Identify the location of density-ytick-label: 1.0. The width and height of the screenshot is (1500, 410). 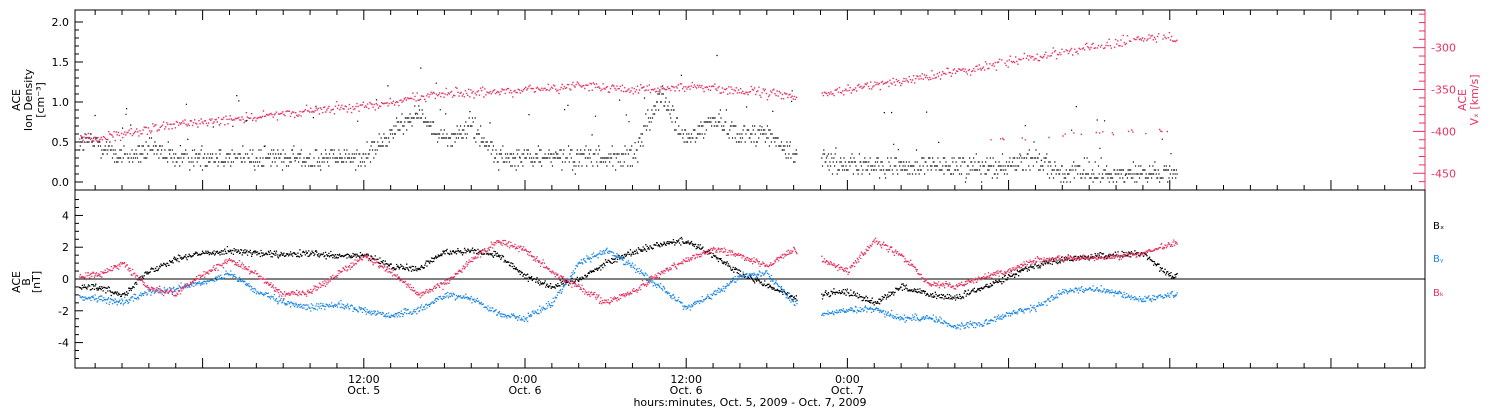
(61, 102).